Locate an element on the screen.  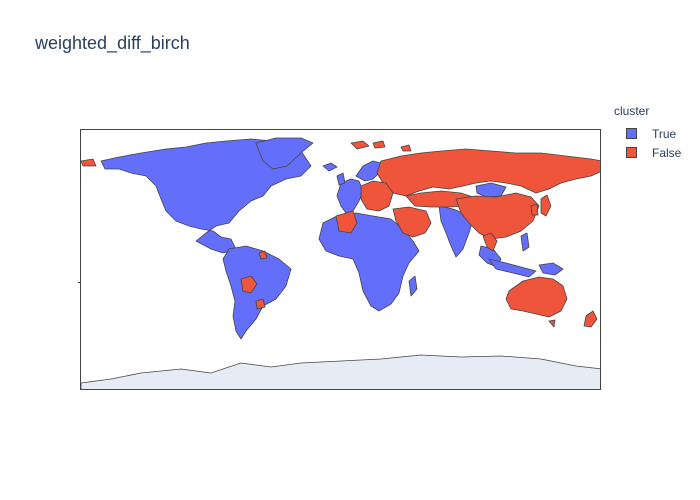
mongolia is located at coordinates (491, 190).